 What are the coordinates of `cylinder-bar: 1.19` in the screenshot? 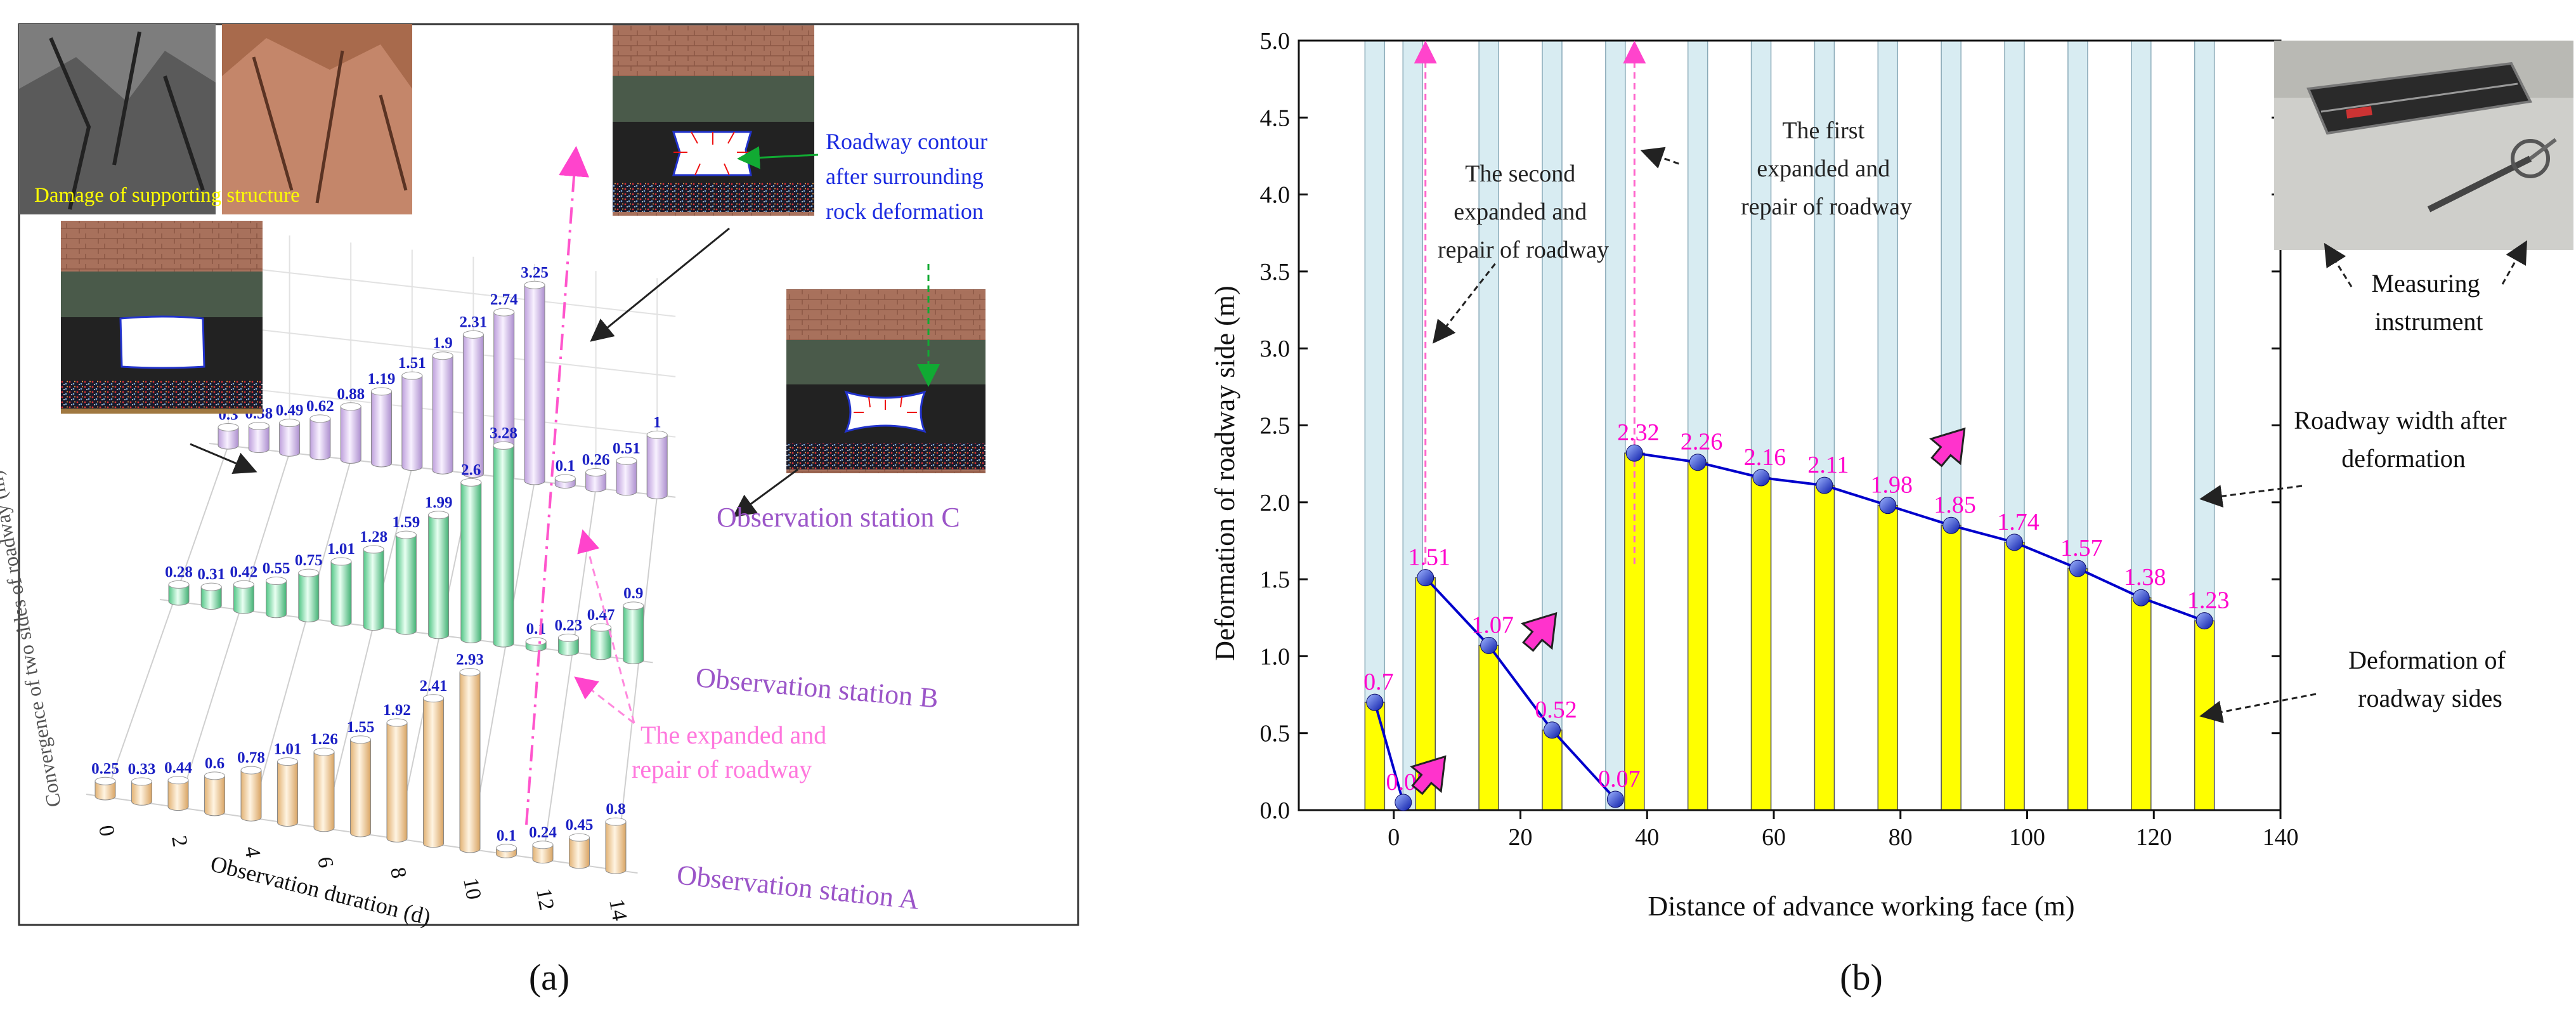 It's located at (381, 419).